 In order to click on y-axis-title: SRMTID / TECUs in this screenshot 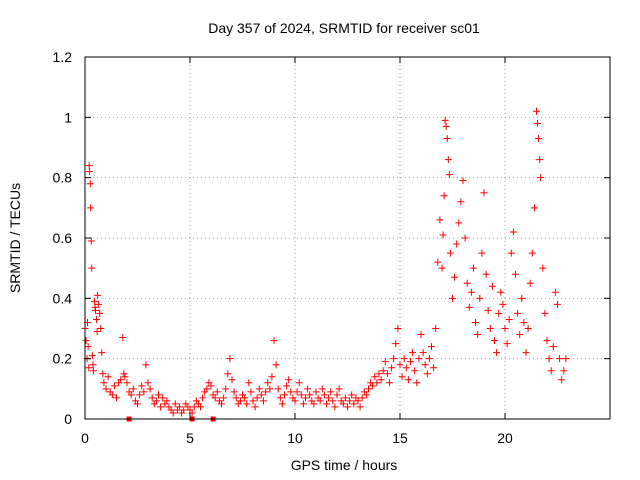, I will do `click(15, 238)`.